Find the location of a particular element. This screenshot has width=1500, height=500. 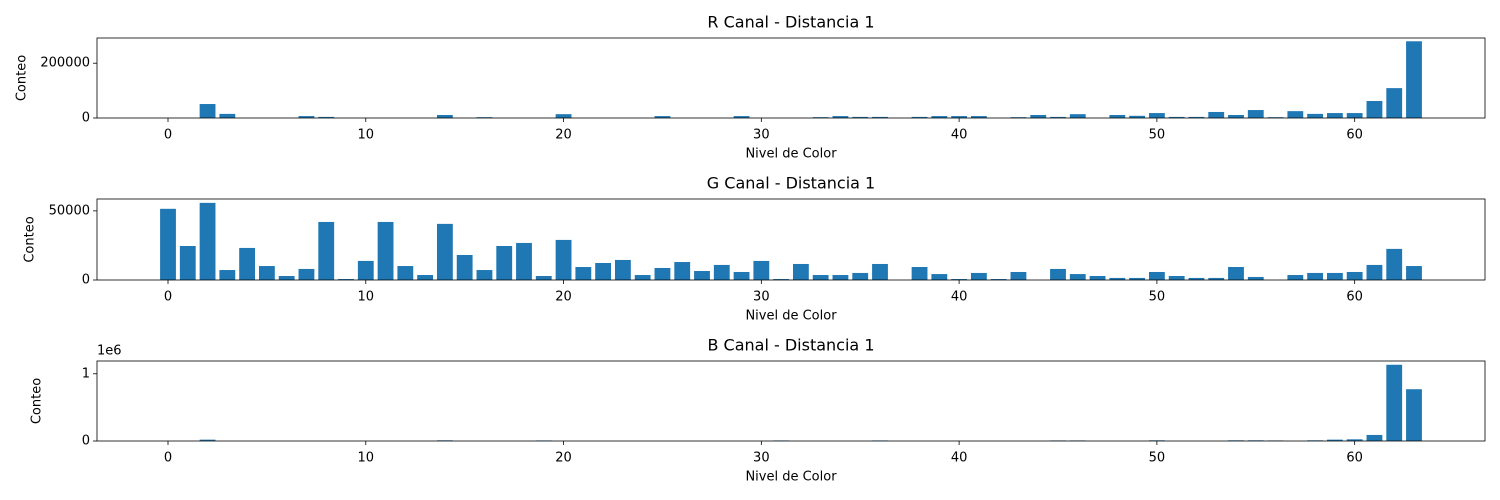

chart-title: G Canal - Distancia 1 is located at coordinates (791, 183).